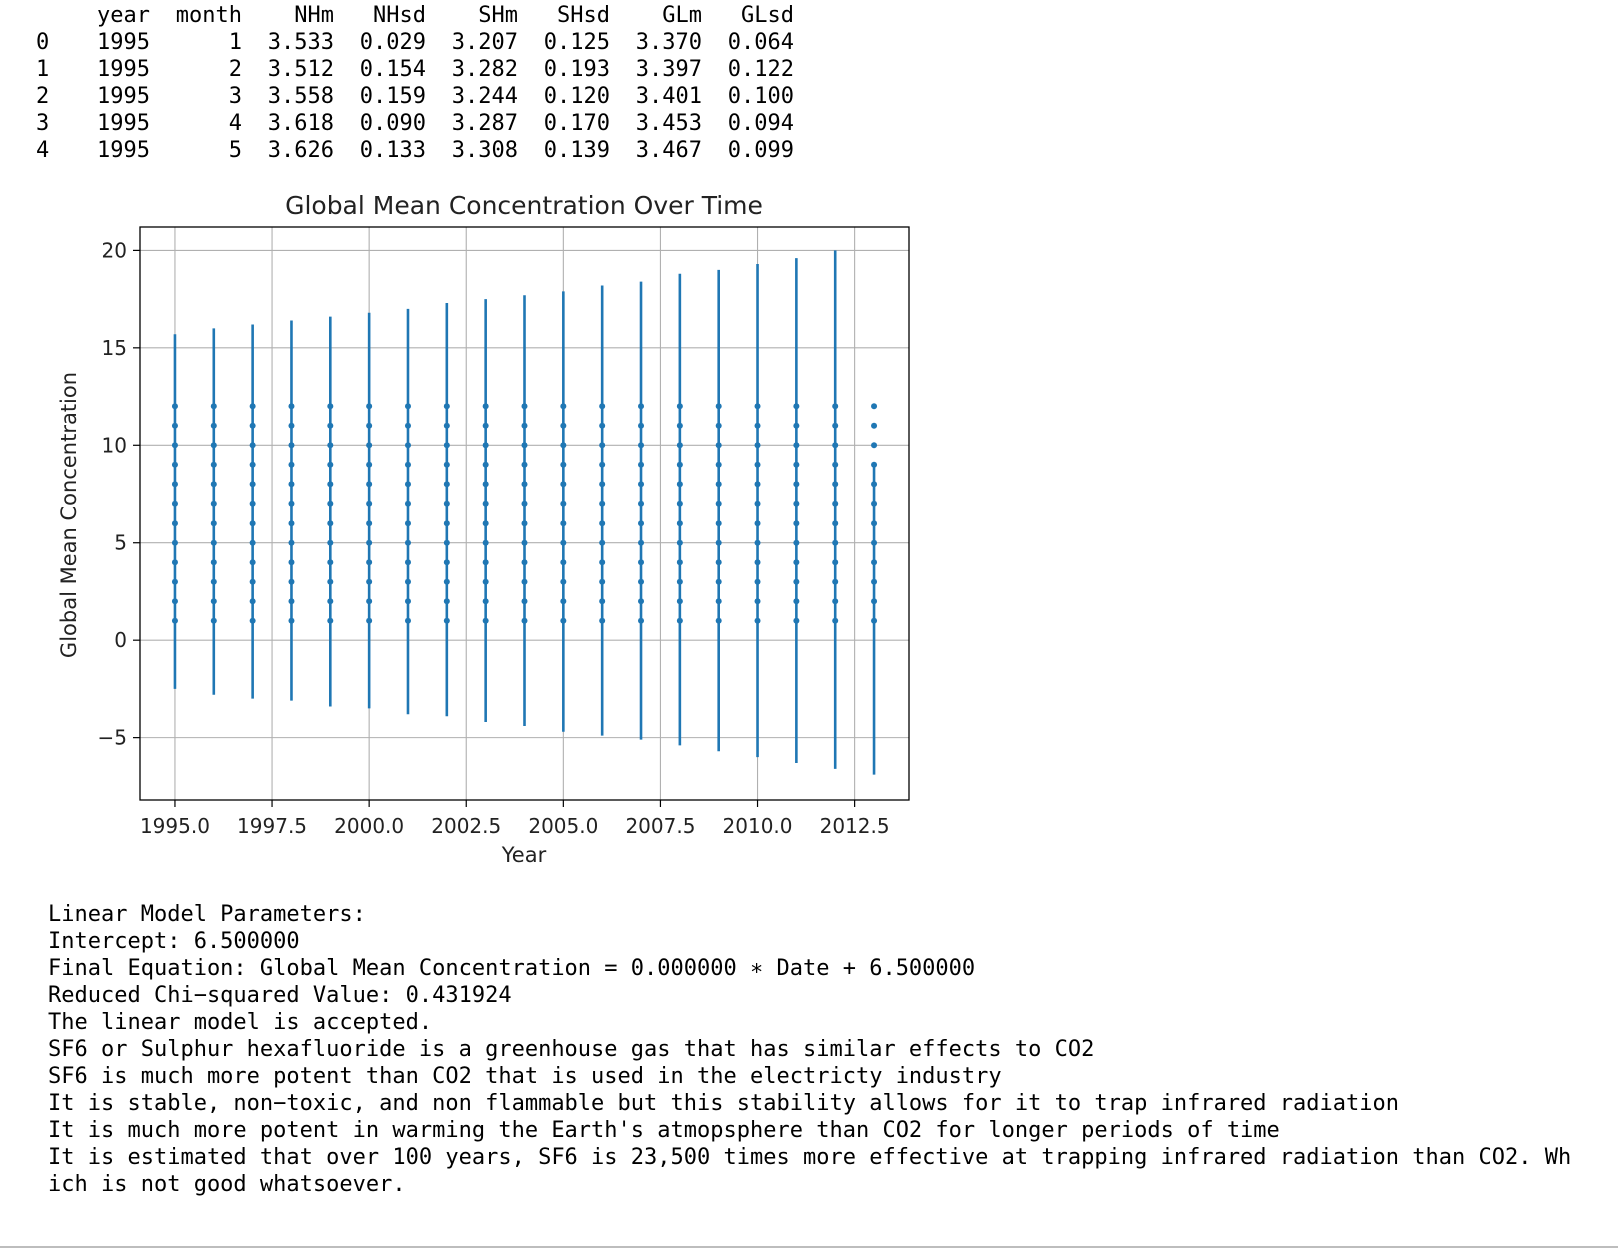  Describe the element at coordinates (415, 123) in the screenshot. I see `table-row: 3 1995 4 3.618 0.090 3.287 0.170 3.453 0.094` at that location.